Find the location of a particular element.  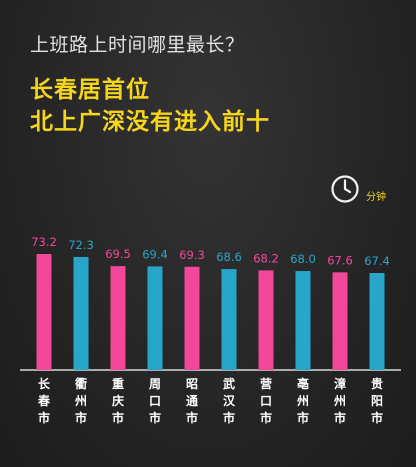

category-label-7: 亳州市 is located at coordinates (302, 400).